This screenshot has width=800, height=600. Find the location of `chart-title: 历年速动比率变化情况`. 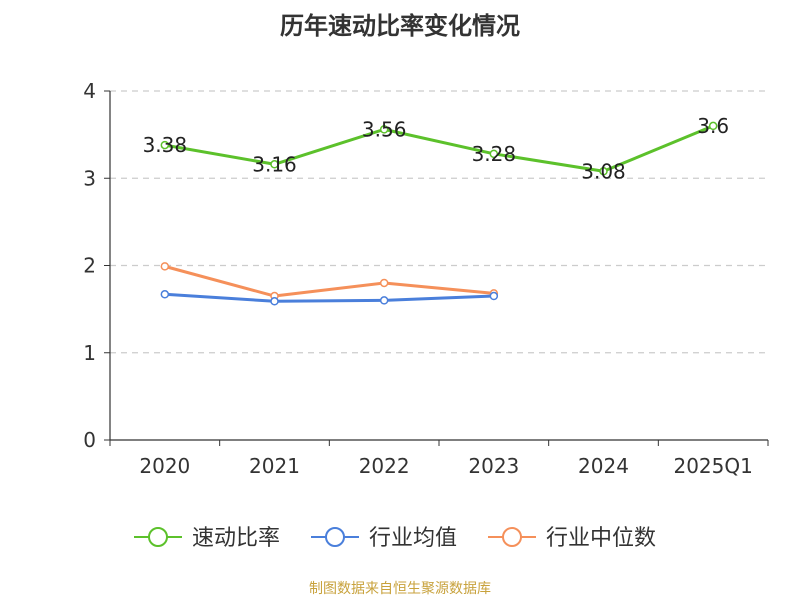

chart-title: 历年速动比率变化情况 is located at coordinates (400, 26).